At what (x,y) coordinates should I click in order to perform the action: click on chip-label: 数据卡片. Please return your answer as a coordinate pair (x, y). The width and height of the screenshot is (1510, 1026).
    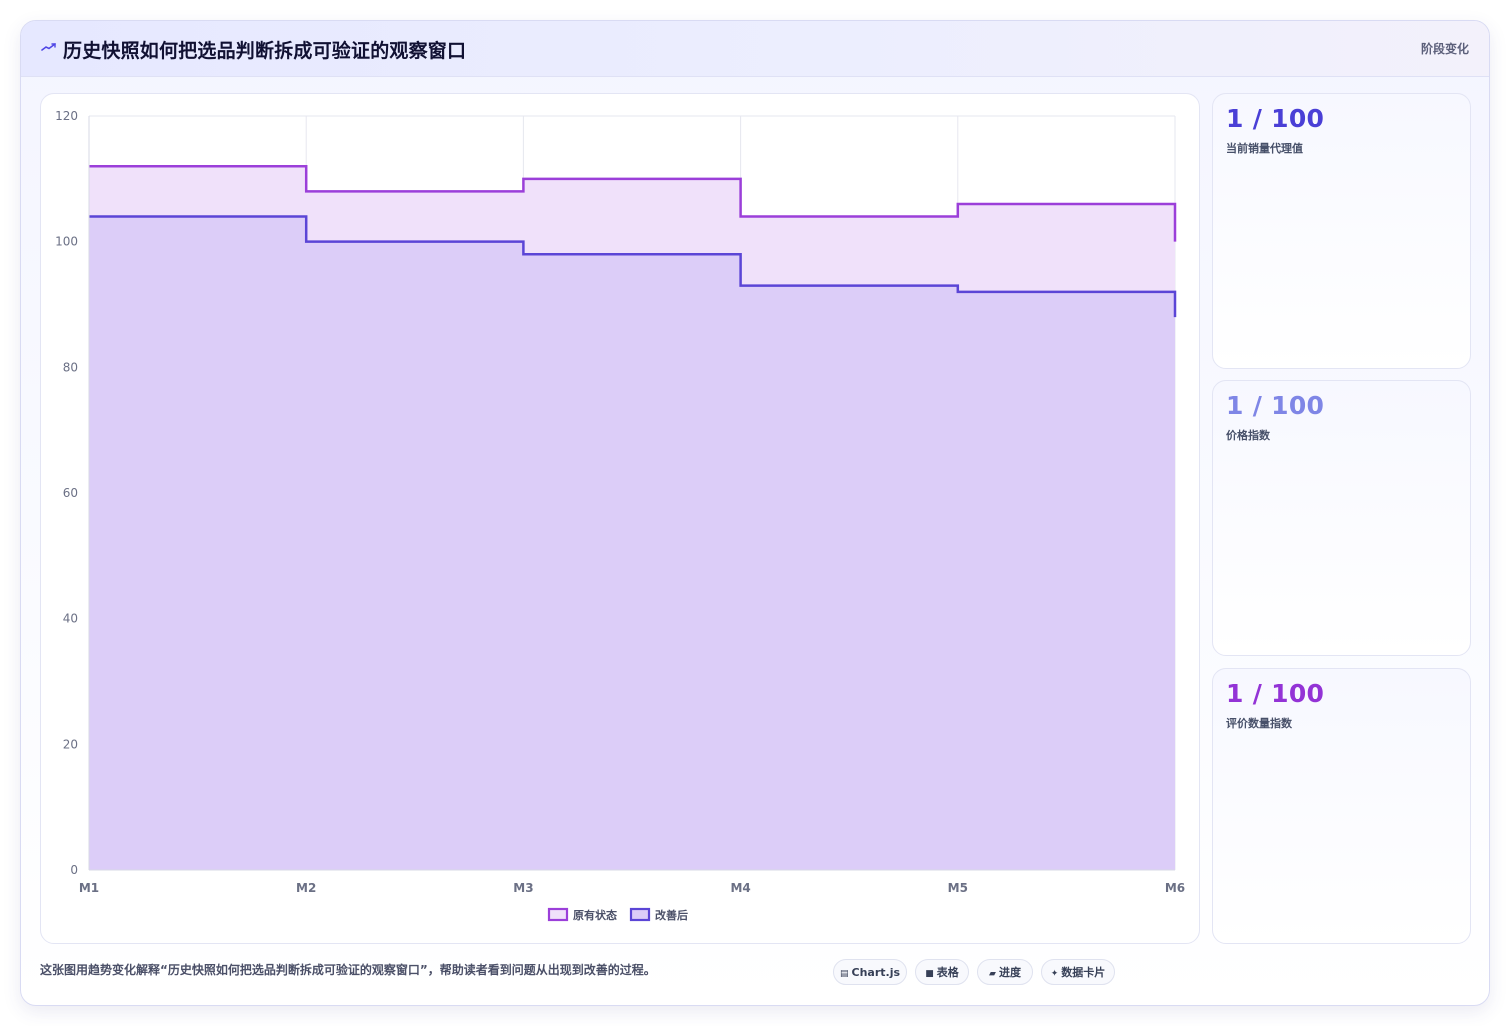
    Looking at the image, I should click on (1083, 972).